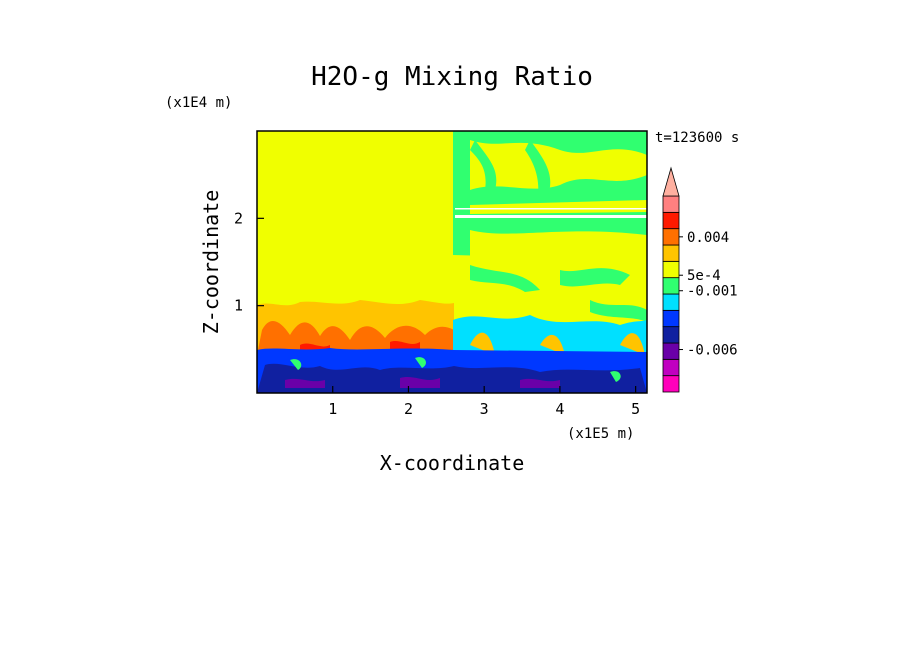 This screenshot has height=658, width=904. I want to click on y-tick-label: 1, so click(238, 306).